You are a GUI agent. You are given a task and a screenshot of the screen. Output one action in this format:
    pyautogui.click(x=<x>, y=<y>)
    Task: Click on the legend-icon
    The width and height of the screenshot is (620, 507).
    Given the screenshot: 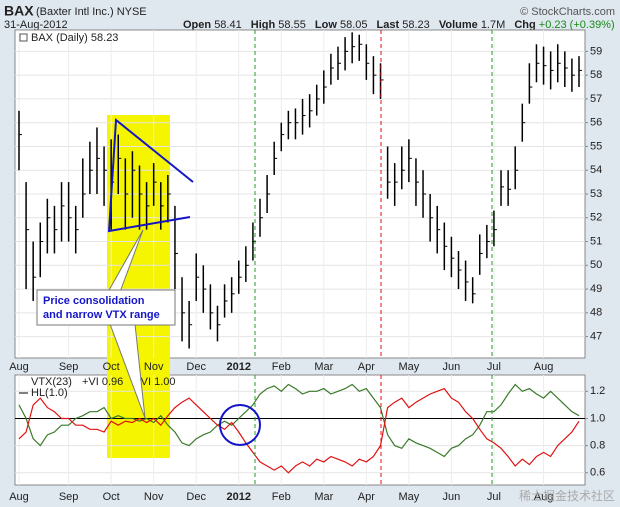 What is the action you would take?
    pyautogui.click(x=23, y=37)
    